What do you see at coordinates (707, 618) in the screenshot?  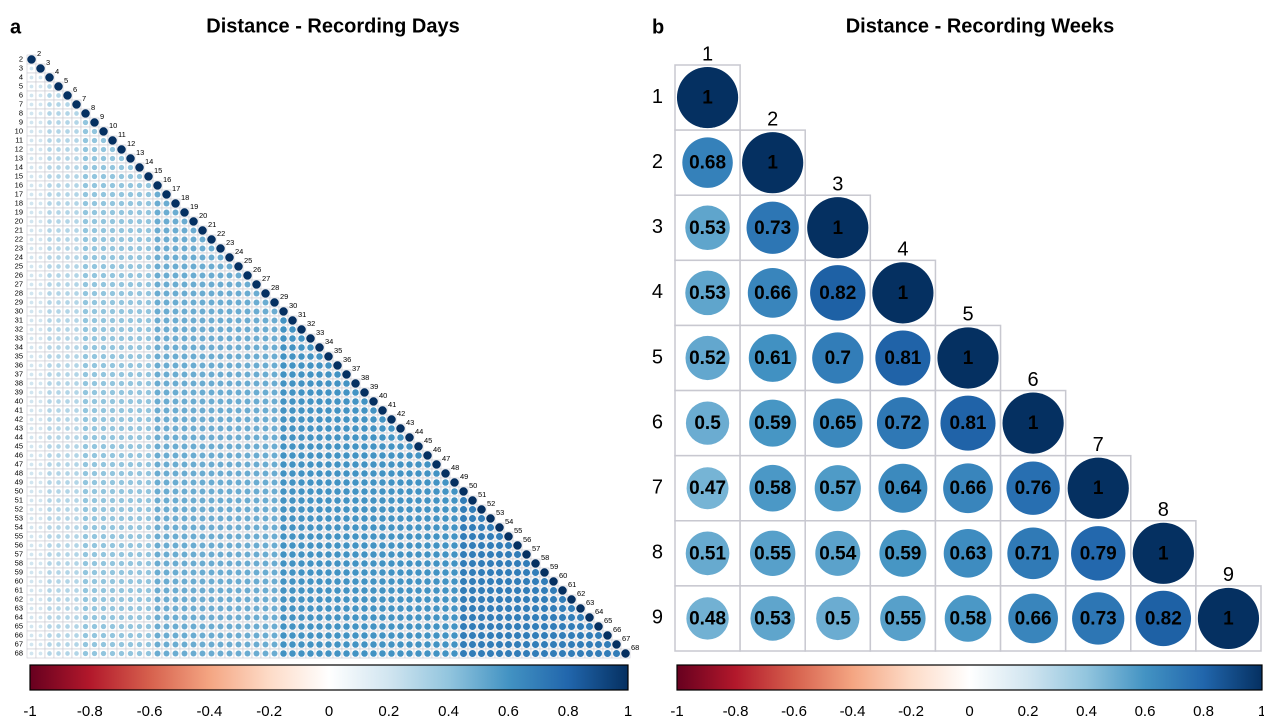 I see `value-label: 0.48` at bounding box center [707, 618].